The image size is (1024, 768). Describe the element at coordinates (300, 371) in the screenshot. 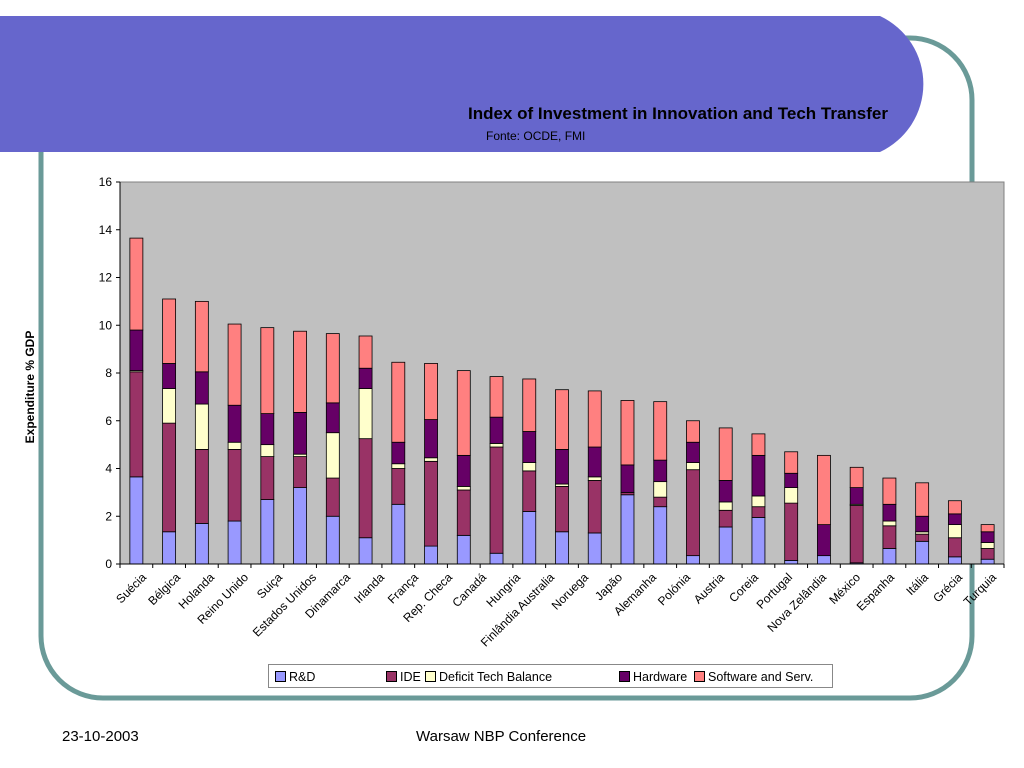

I see `bar-segment-software-and-serv-estados-unidos` at that location.